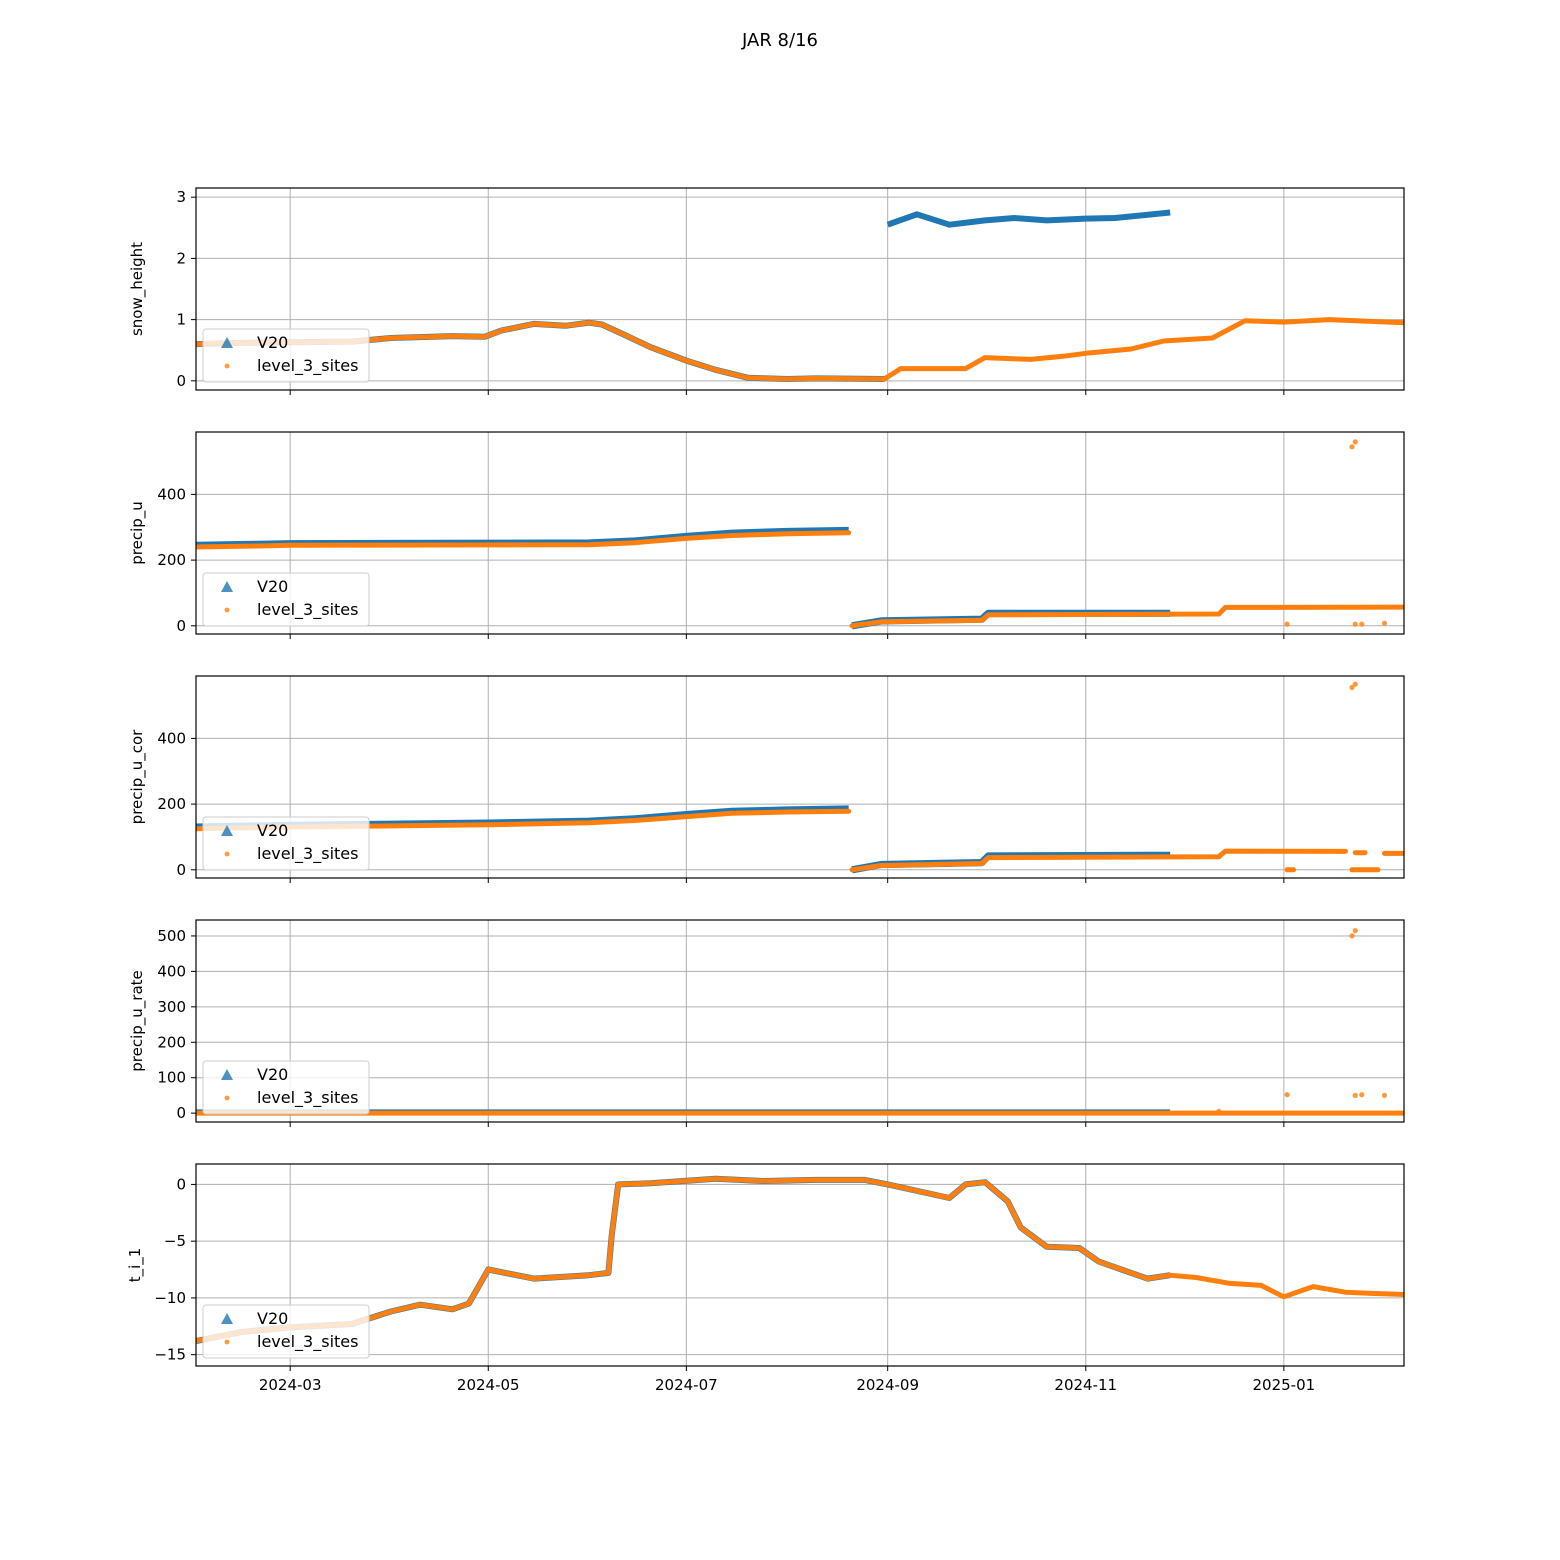 The width and height of the screenshot is (1560, 1560). What do you see at coordinates (488, 1385) in the screenshot?
I see `x-tick-label: 2024-05` at bounding box center [488, 1385].